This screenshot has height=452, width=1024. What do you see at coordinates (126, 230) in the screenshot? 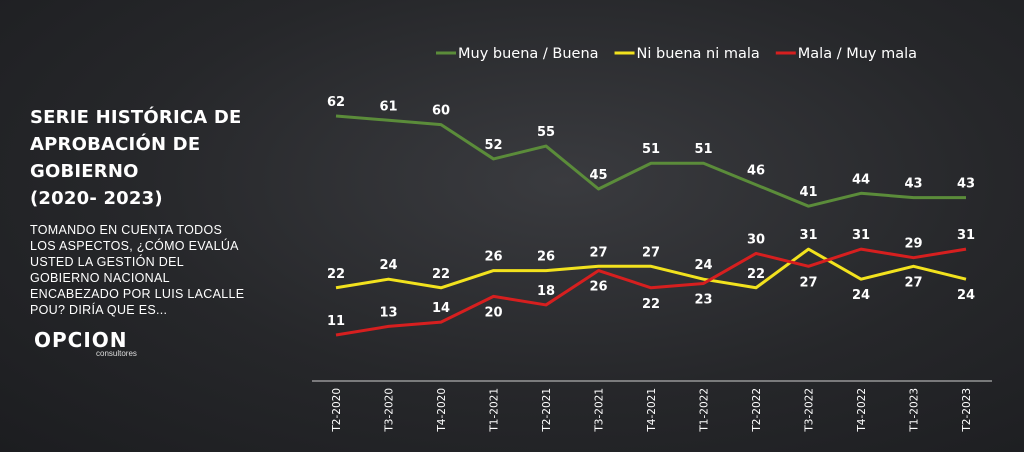
I see `subtitle-line: TOMANDO EN CUENTA TODOS` at bounding box center [126, 230].